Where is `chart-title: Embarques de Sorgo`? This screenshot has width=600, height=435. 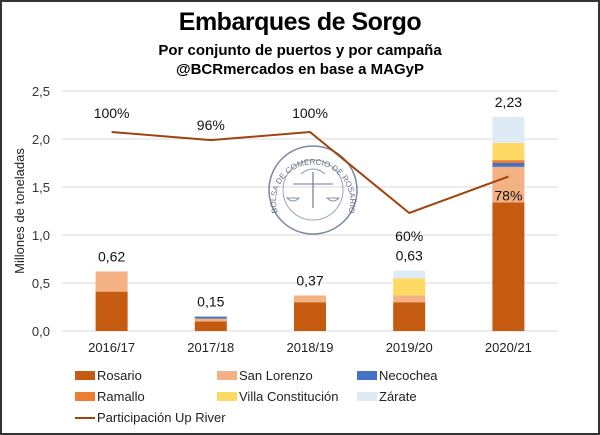
chart-title: Embarques de Sorgo is located at coordinates (300, 22).